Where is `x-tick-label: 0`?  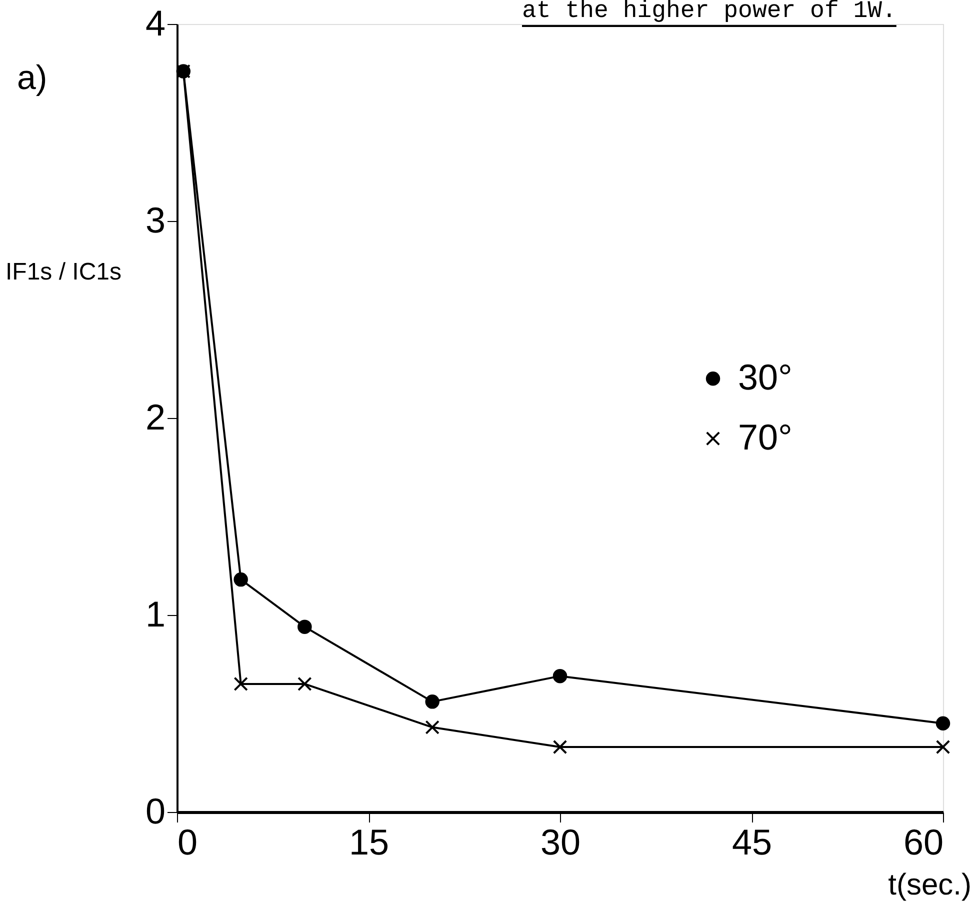
x-tick-label: 0 is located at coordinates (188, 842).